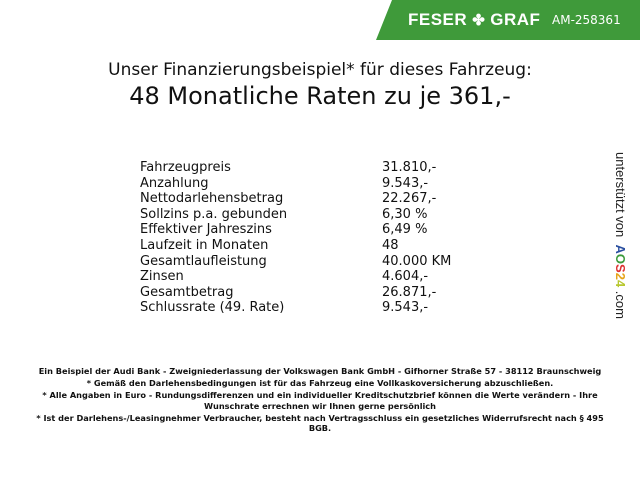 Image resolution: width=640 pixels, height=480 pixels. What do you see at coordinates (162, 277) in the screenshot?
I see `row-label: Zinsen` at bounding box center [162, 277].